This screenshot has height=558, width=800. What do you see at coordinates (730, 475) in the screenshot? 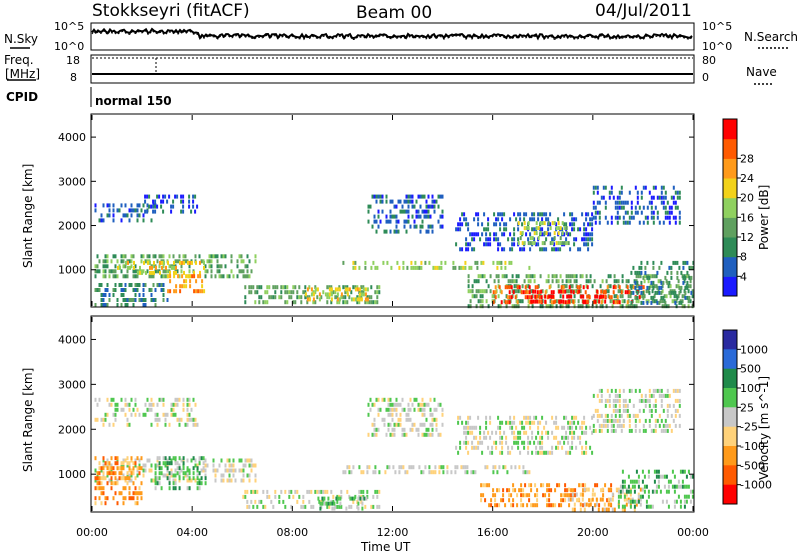
I see `vel-cbar-swatch` at bounding box center [730, 475].